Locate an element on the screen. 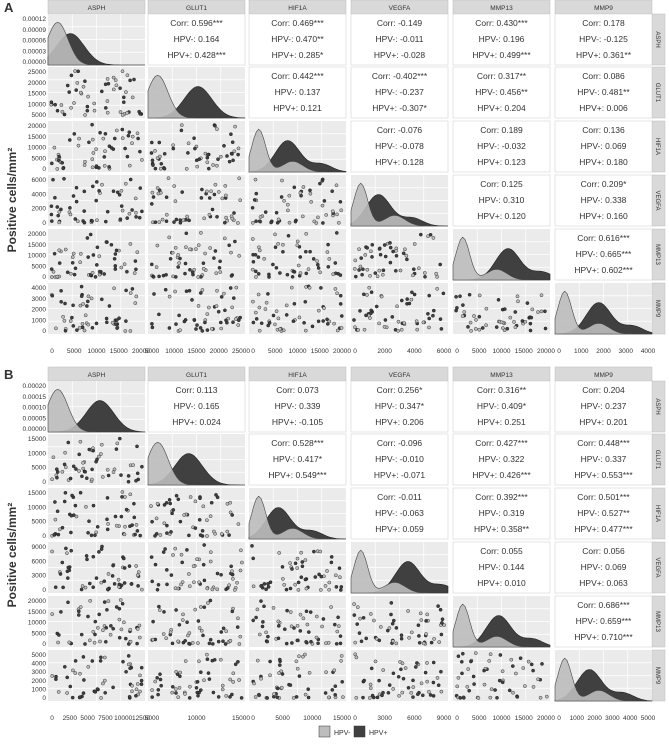 This screenshot has width=669, height=751. corr-hpv-pos: HPV+: 0.428*** is located at coordinates (196, 55).